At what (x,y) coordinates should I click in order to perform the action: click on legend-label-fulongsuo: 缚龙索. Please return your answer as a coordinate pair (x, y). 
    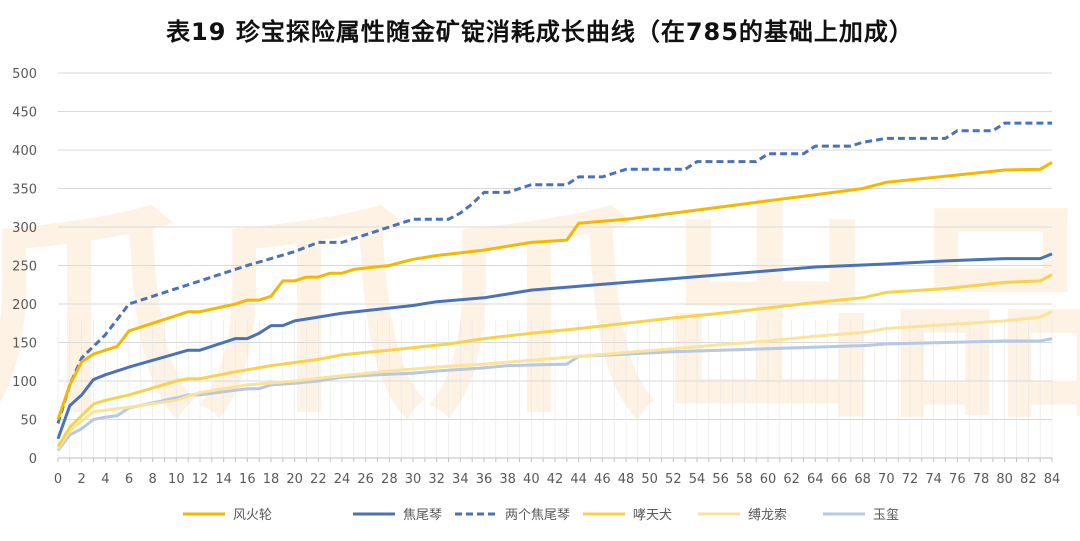
    Looking at the image, I should click on (767, 515).